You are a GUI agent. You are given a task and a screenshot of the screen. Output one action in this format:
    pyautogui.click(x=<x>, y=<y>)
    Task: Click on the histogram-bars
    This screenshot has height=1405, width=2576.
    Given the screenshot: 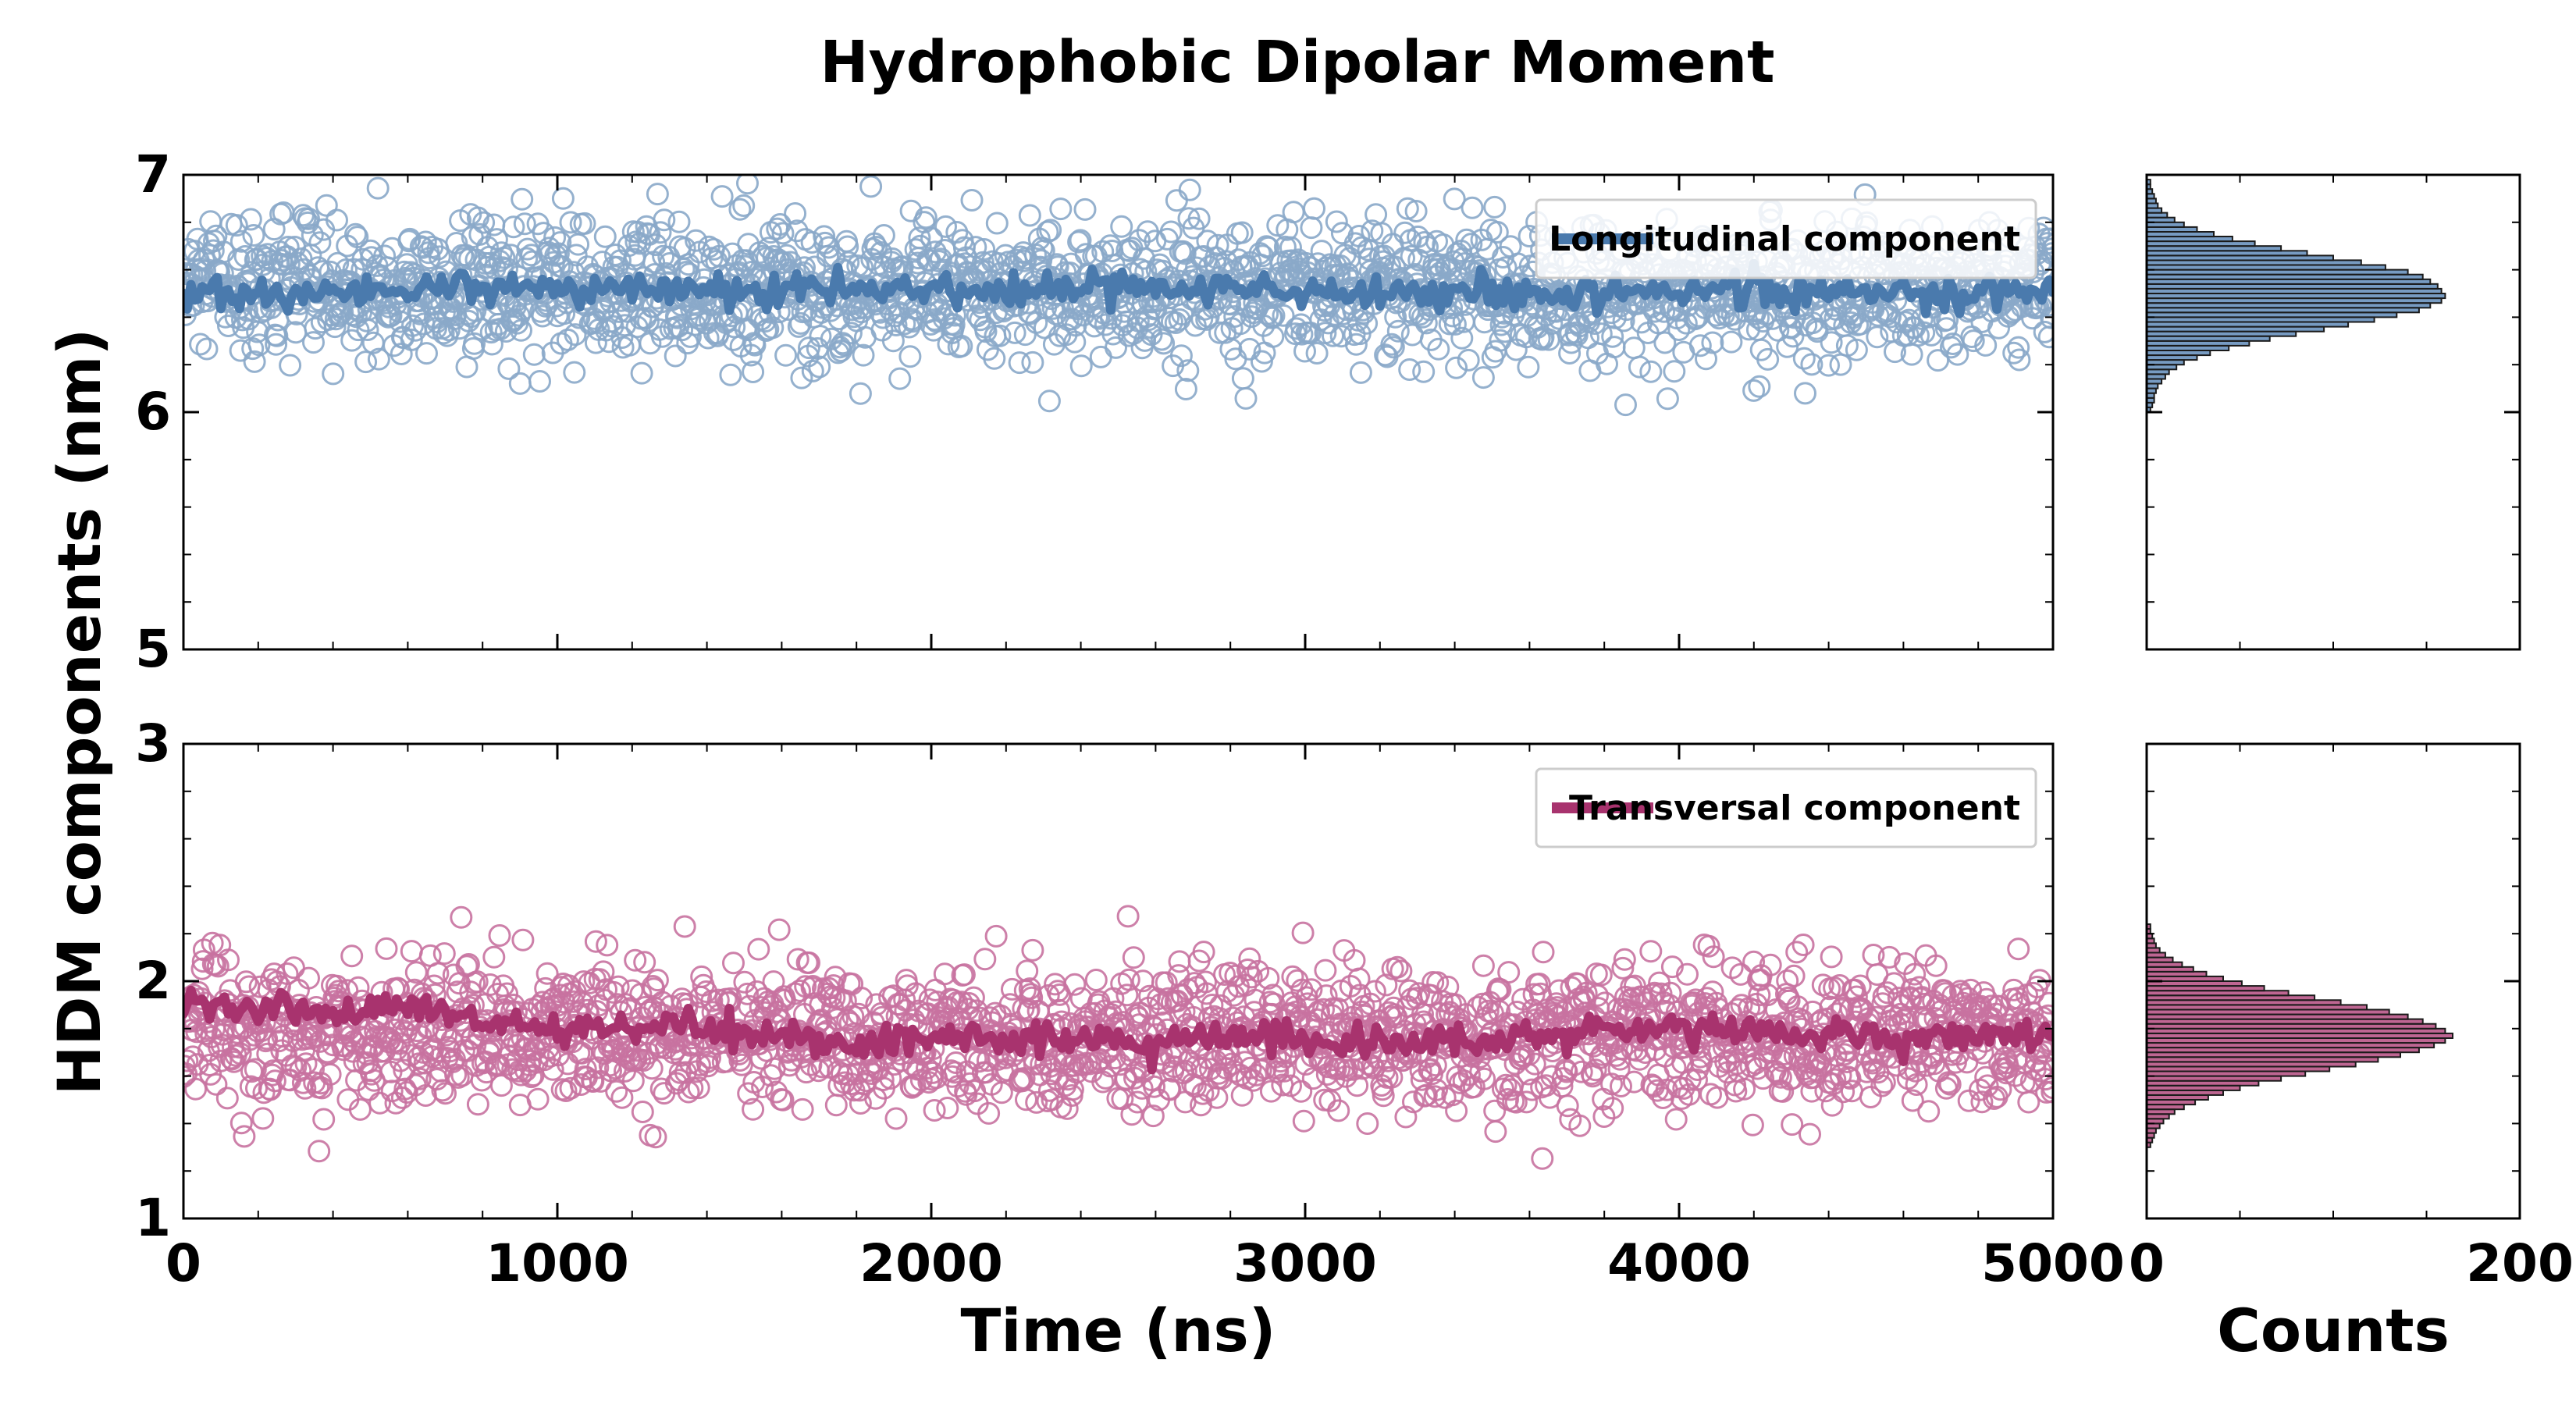 What is the action you would take?
    pyautogui.click(x=2299, y=1035)
    